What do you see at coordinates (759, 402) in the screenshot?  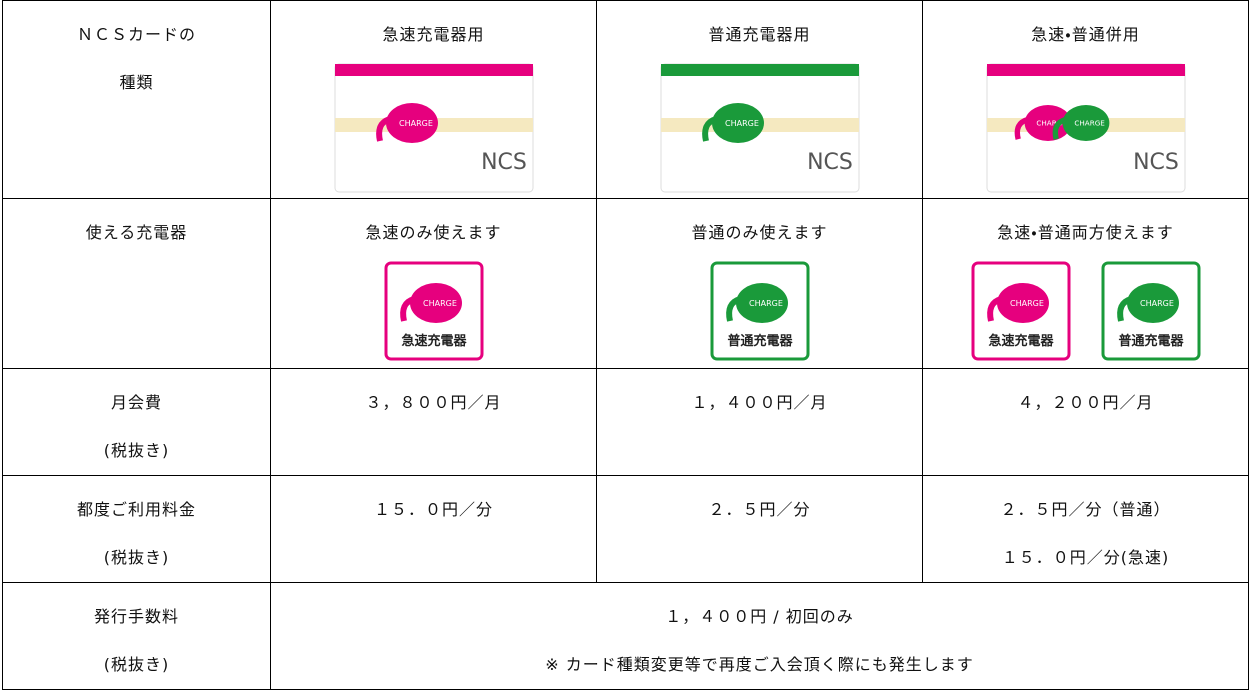 I see `cell-text: １，４００円／月` at bounding box center [759, 402].